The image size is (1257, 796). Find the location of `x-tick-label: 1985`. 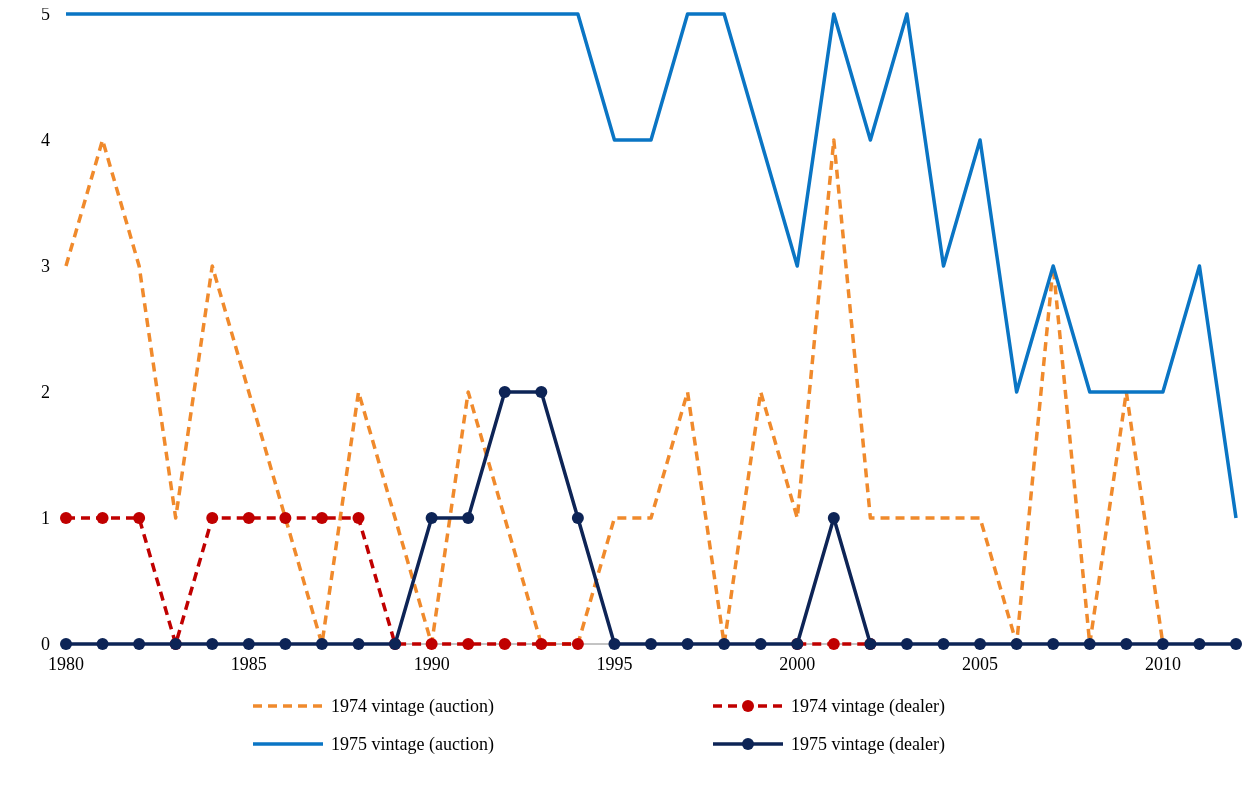

x-tick-label: 1985 is located at coordinates (248, 664).